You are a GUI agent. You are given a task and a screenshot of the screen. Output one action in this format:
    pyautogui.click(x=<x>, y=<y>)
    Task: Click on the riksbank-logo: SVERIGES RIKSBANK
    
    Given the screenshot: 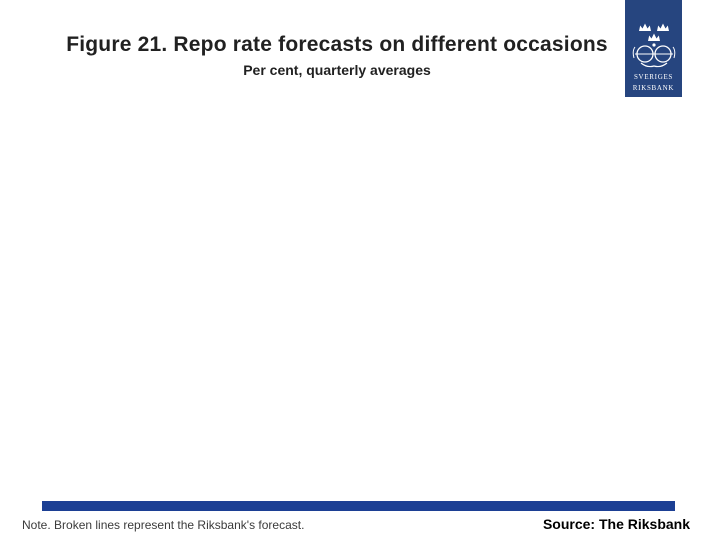 What is the action you would take?
    pyautogui.click(x=653, y=48)
    